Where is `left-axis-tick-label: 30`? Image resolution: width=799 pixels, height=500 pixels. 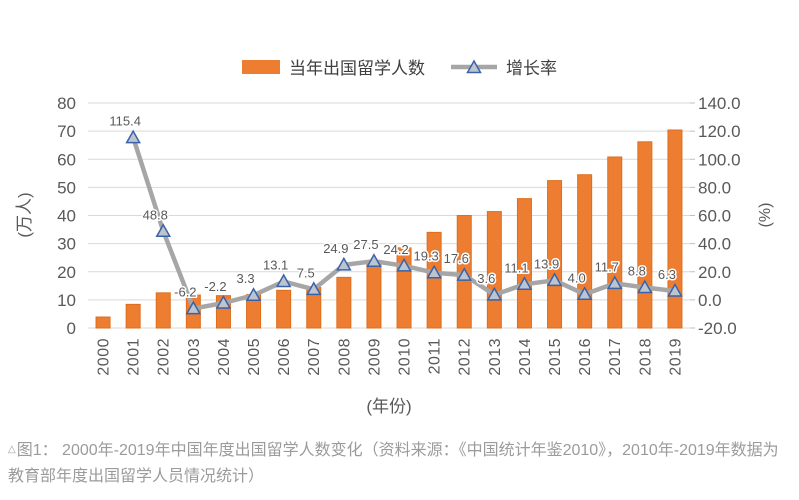
left-axis-tick-label: 30 is located at coordinates (66, 244).